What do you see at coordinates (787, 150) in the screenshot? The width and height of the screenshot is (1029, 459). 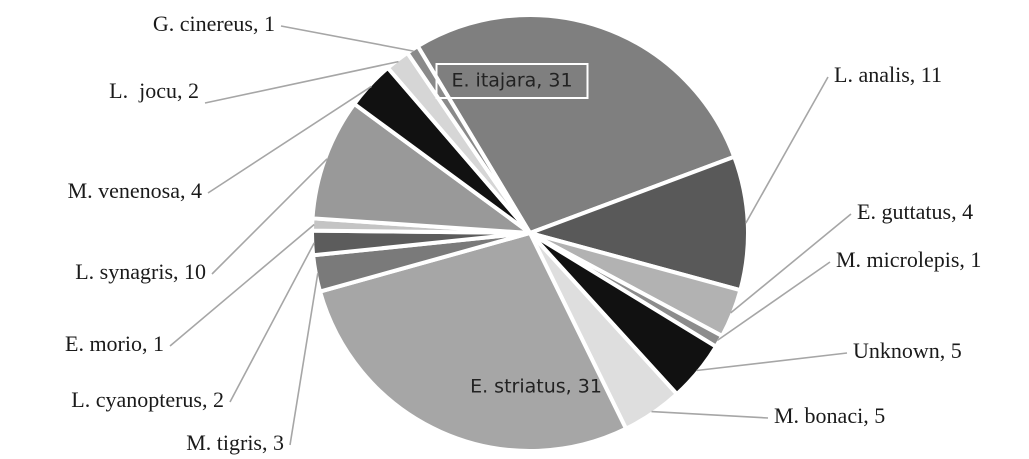 I see `leader-line-l-analis` at bounding box center [787, 150].